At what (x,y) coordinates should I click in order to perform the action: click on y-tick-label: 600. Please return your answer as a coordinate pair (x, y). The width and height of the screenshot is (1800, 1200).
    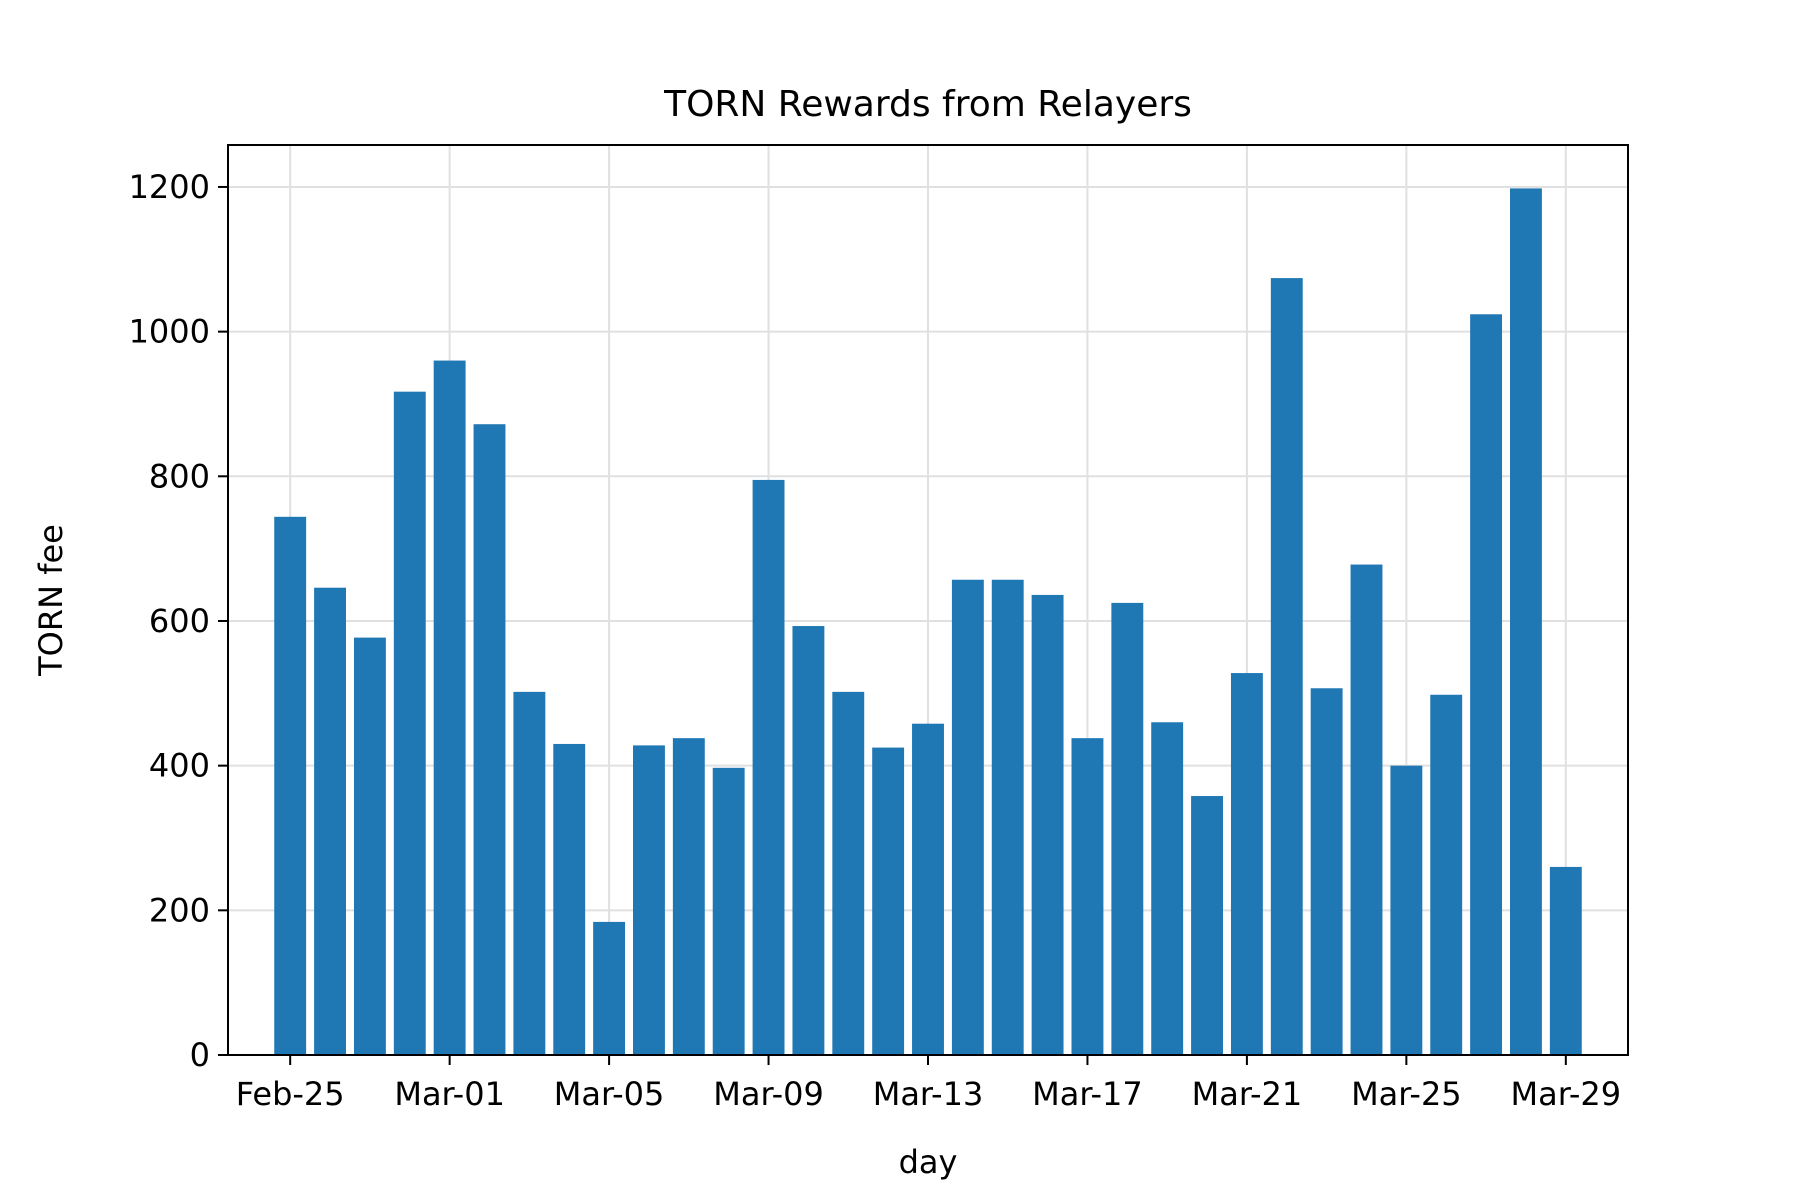
    Looking at the image, I should click on (179, 621).